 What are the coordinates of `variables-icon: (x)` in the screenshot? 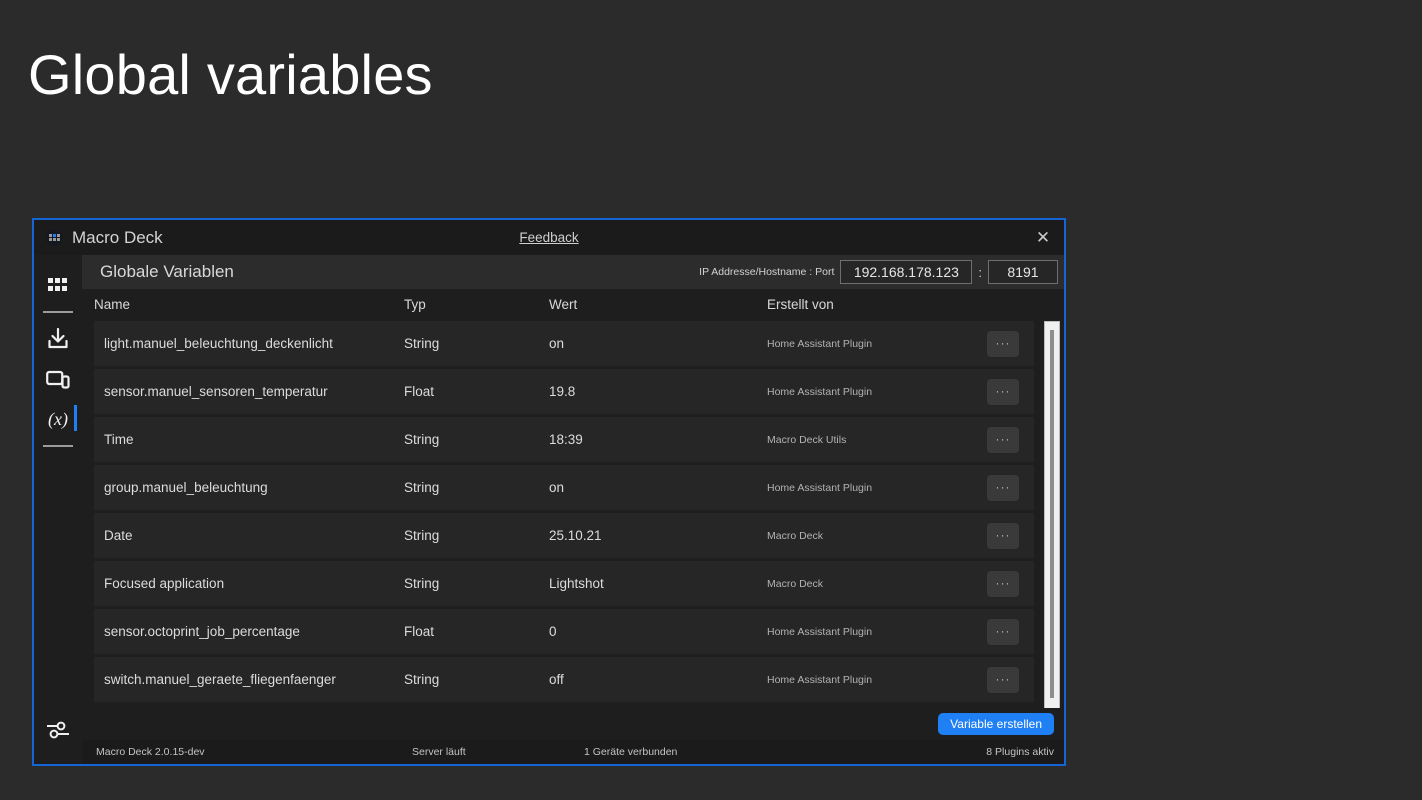 It's located at (58, 418).